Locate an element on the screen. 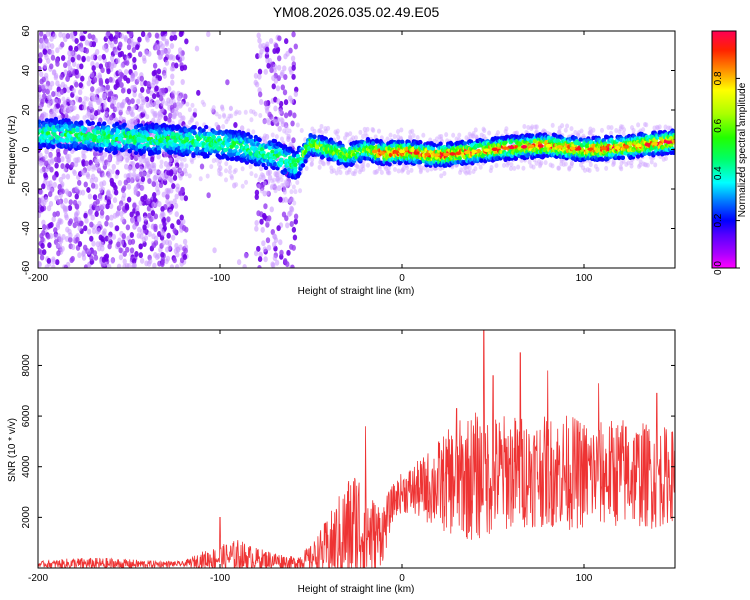 The height and width of the screenshot is (600, 750). colorbar-label: Normalized spectral amplitude is located at coordinates (742, 149).